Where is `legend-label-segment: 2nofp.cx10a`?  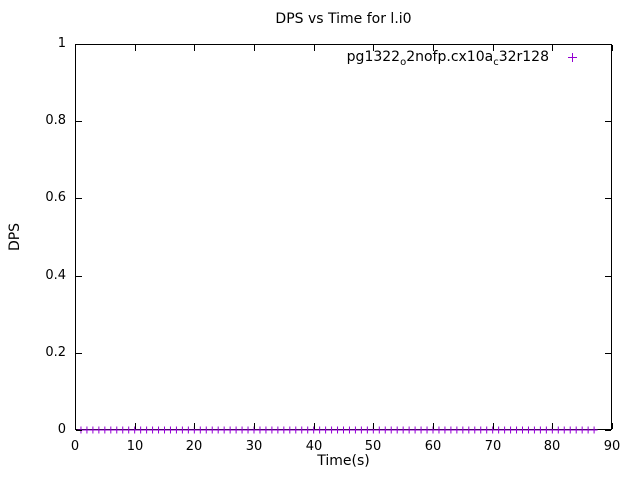
legend-label-segment: 2nofp.cx10a is located at coordinates (450, 57).